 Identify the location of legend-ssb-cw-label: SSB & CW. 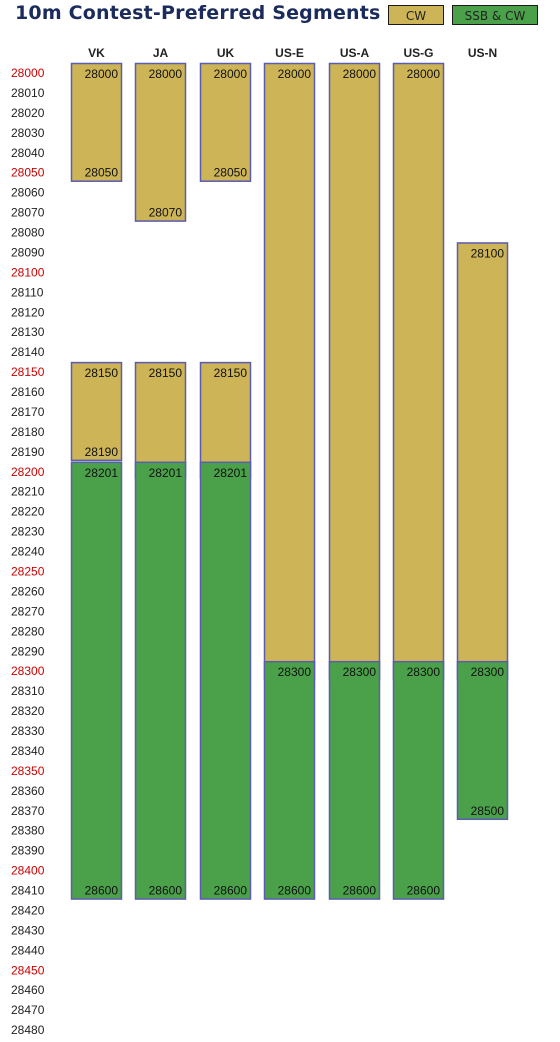
(495, 16).